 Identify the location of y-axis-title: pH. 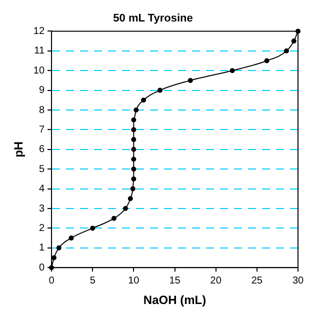
(19, 149).